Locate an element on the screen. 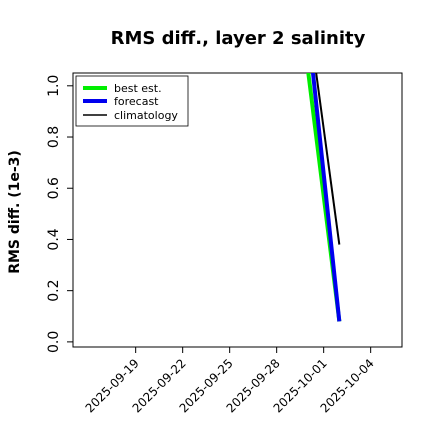  series-lines is located at coordinates (324, 197).